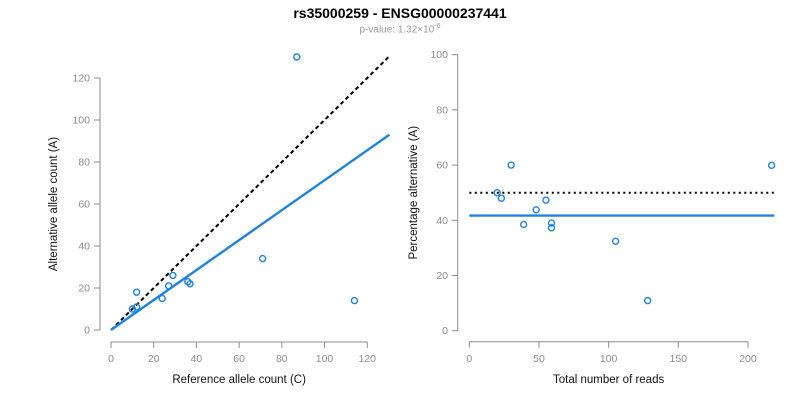 The height and width of the screenshot is (400, 800). I want to click on left-x-tick-label: 20, so click(154, 359).